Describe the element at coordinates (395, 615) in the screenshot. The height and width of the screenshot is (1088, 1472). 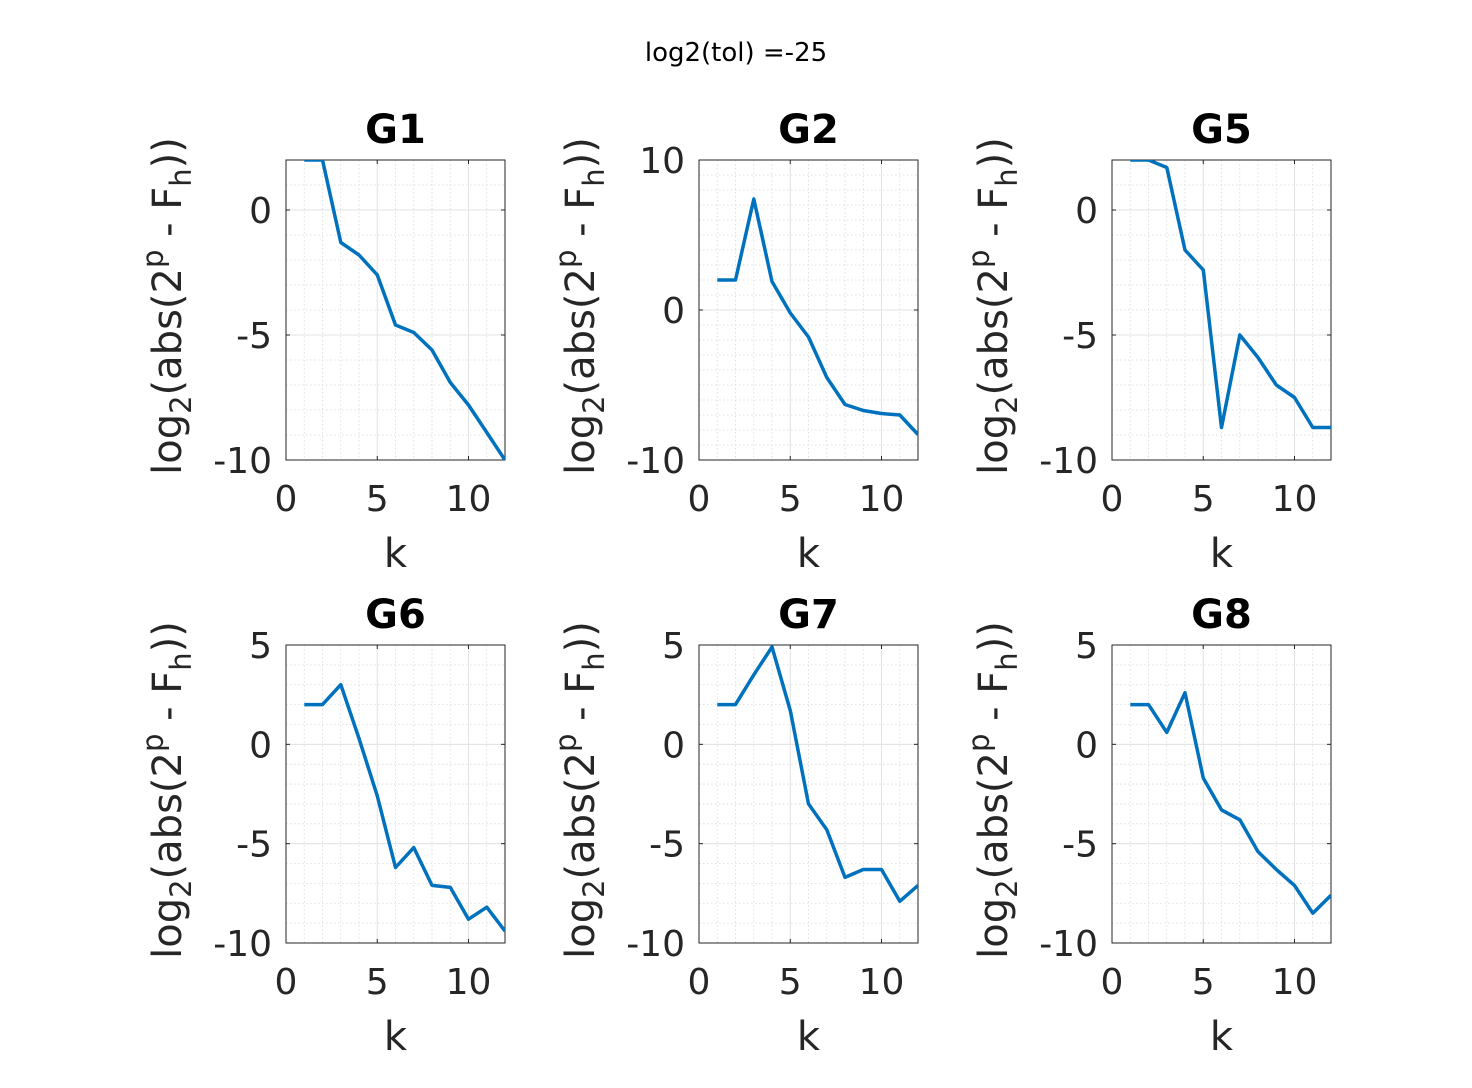
I see `subplot-title: G6` at that location.